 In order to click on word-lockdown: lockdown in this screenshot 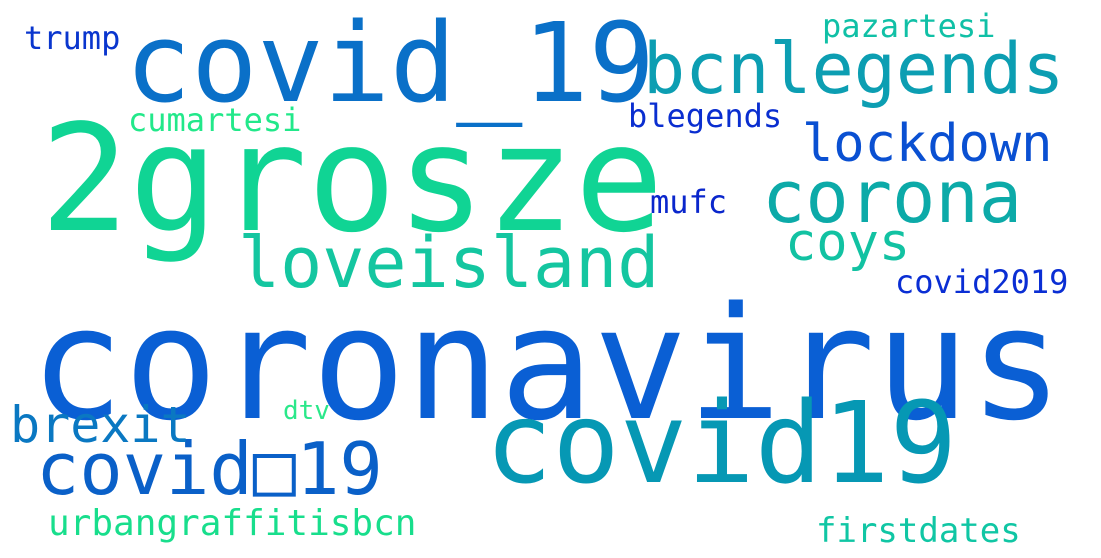, I will do `click(927, 144)`.